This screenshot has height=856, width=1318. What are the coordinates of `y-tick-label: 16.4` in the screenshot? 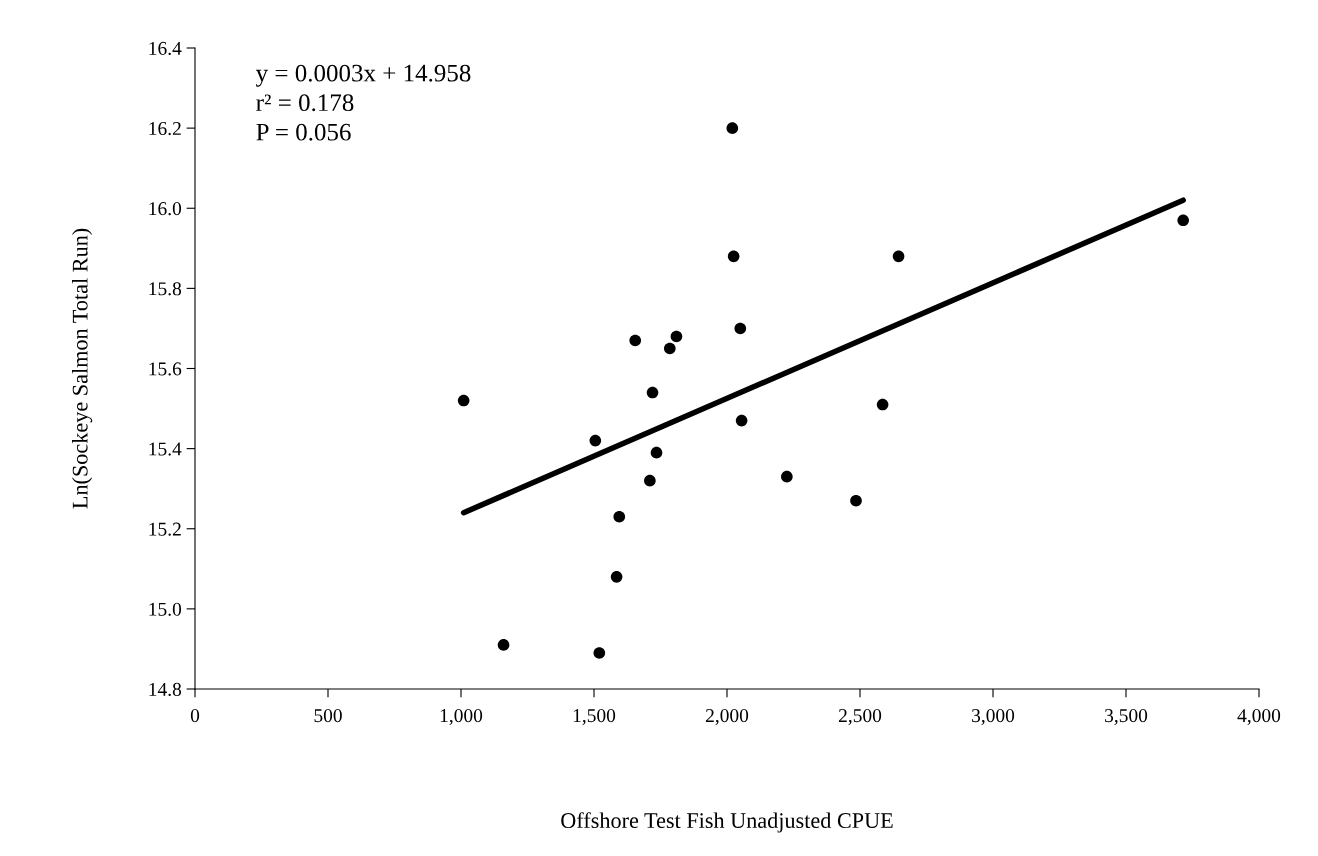 It's located at (165, 48).